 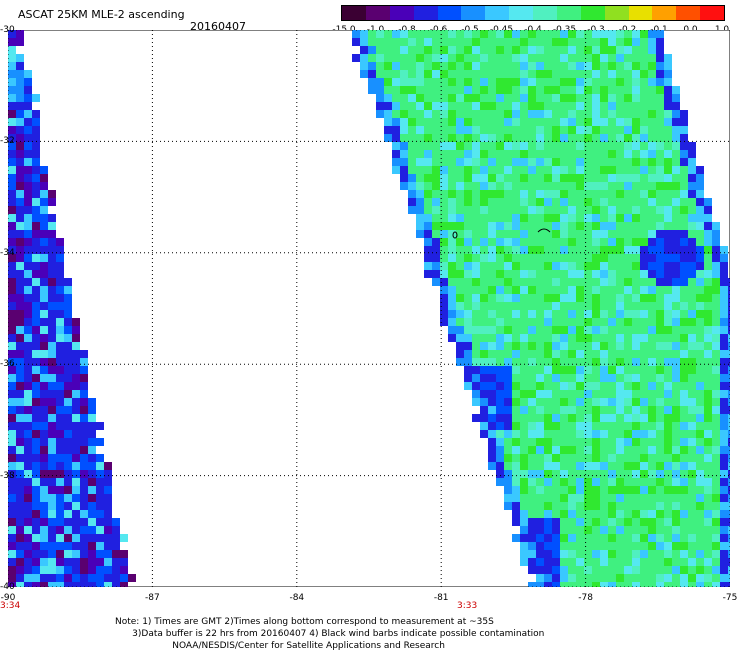 I want to click on right-swath-time: 3:33, so click(x=467, y=606).